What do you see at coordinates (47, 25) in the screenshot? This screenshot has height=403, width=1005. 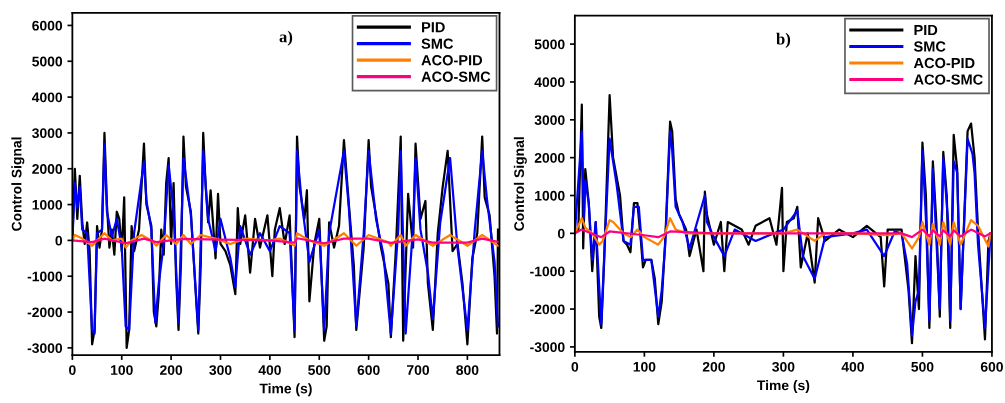 I see `y-tick-label: 6000` at bounding box center [47, 25].